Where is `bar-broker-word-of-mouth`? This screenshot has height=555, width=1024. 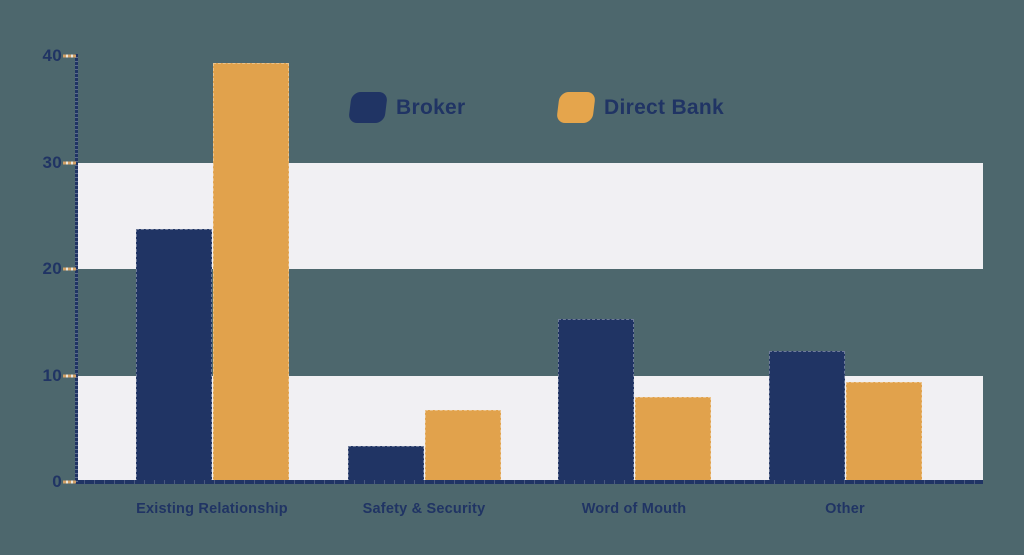
bar-broker-word-of-mouth is located at coordinates (596, 400).